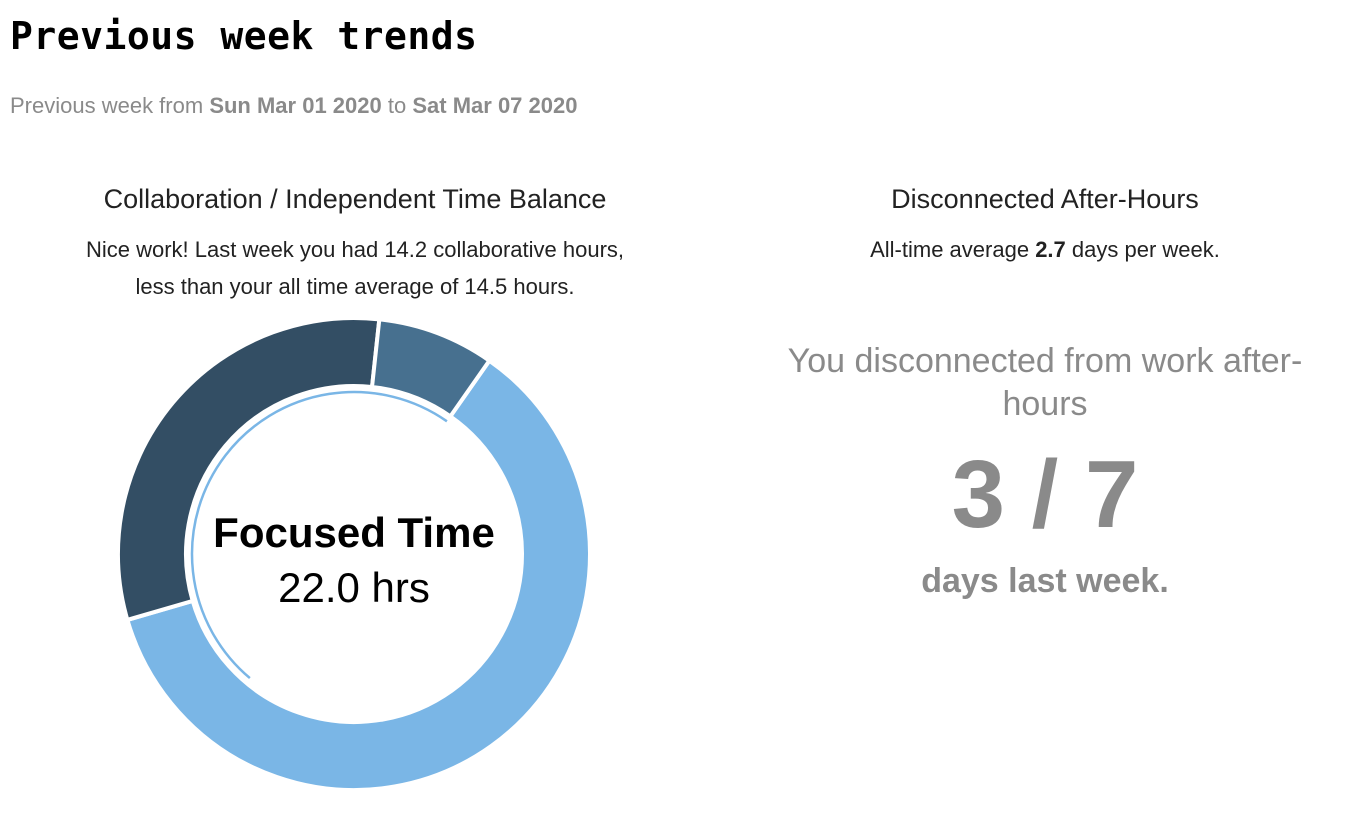 The width and height of the screenshot is (1370, 818). What do you see at coordinates (950, 249) in the screenshot?
I see `after-hours-avg-prefix: All-time average` at bounding box center [950, 249].